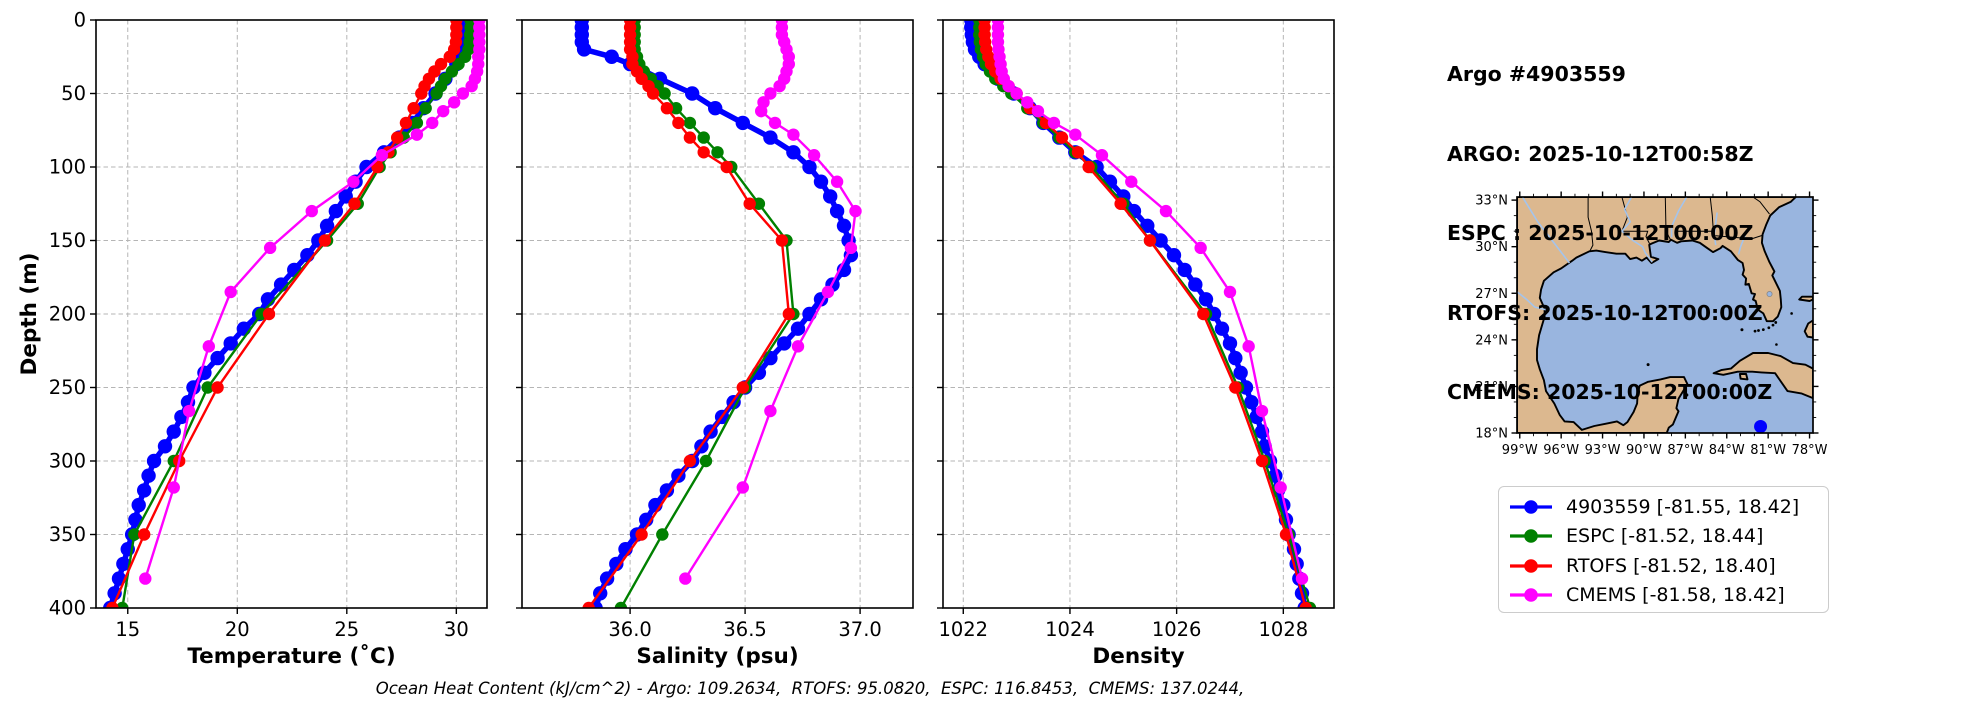 This screenshot has height=712, width=1967. What do you see at coordinates (73, 93) in the screenshot?
I see `depth-tick-label: 50` at bounding box center [73, 93].